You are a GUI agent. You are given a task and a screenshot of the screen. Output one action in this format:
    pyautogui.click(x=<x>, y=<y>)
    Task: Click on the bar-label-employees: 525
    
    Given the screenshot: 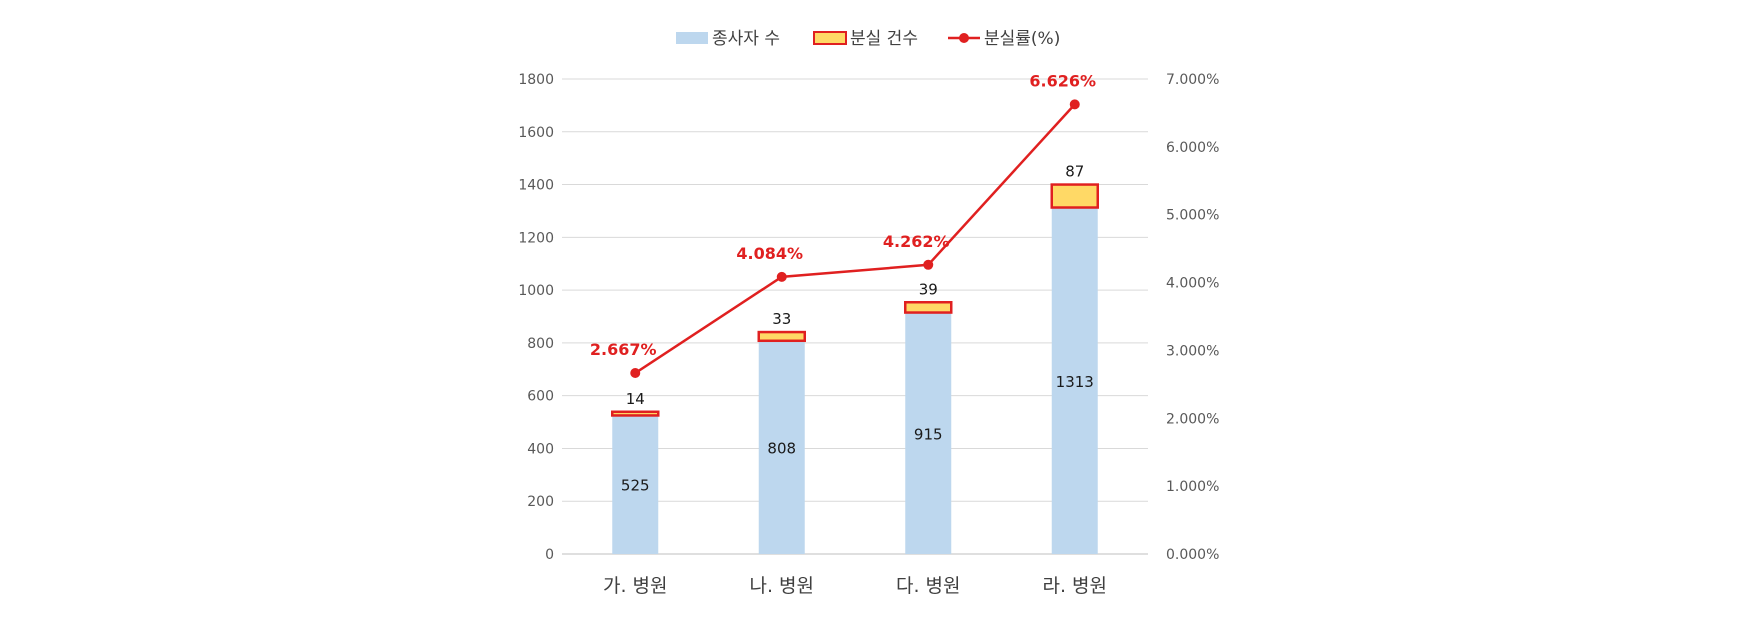 What is the action you would take?
    pyautogui.click(x=635, y=486)
    